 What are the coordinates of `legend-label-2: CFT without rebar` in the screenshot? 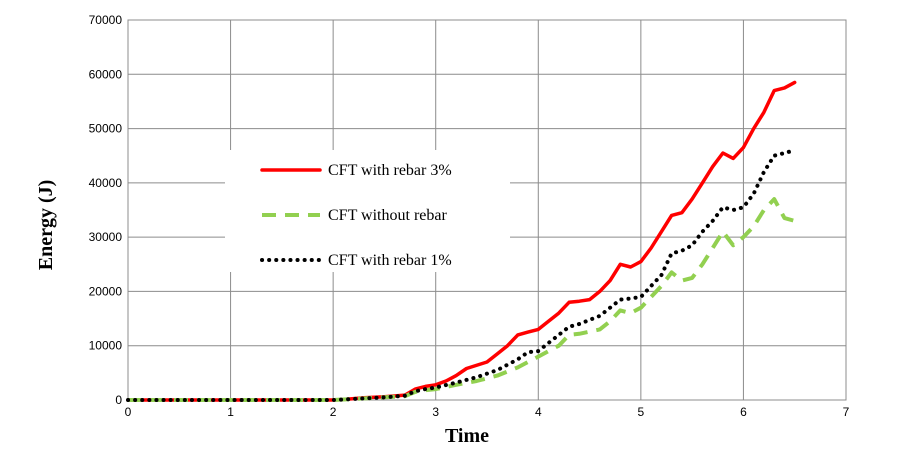 It's located at (387, 215).